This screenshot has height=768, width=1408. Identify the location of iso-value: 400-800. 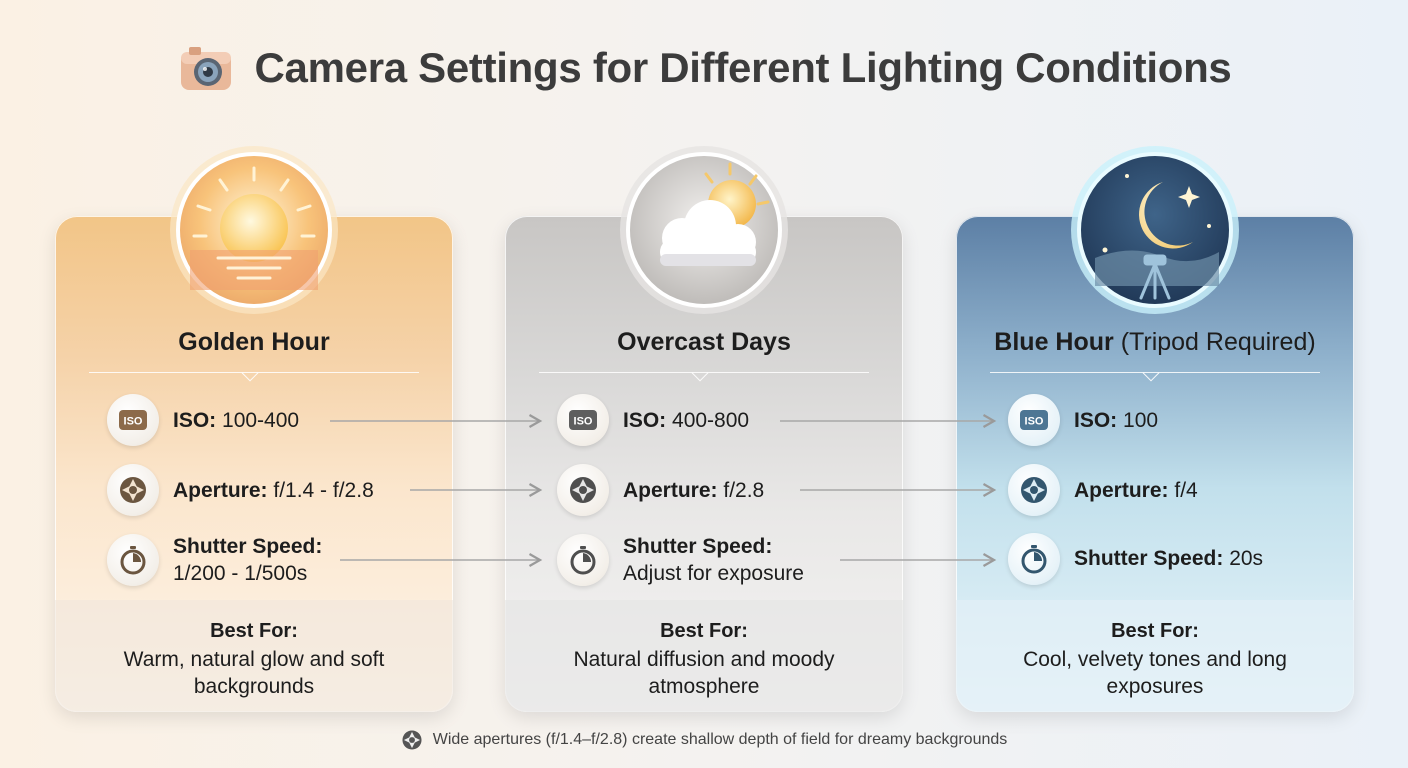
(711, 420).